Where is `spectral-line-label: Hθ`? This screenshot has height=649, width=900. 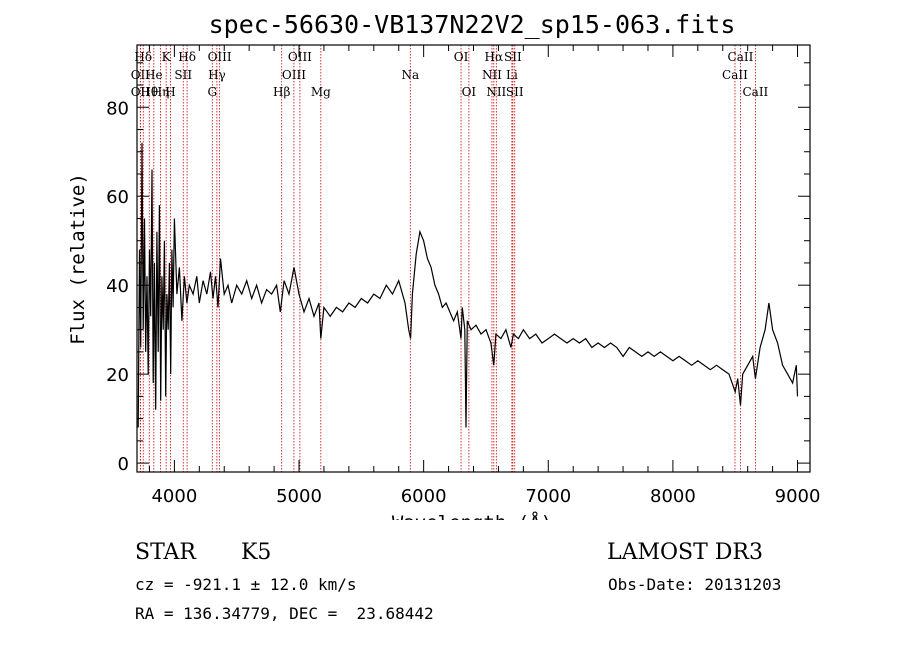
spectral-line-label: Hθ is located at coordinates (149, 92).